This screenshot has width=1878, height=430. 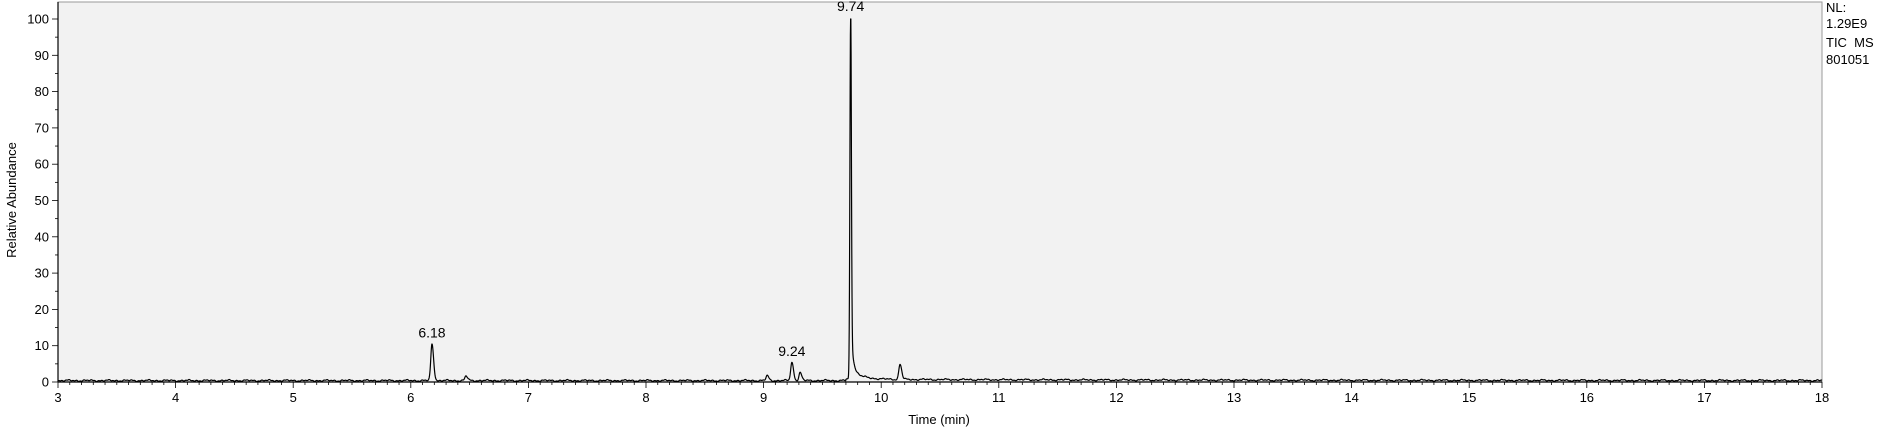 What do you see at coordinates (1850, 42) in the screenshot?
I see `trace-type: TIC MS` at bounding box center [1850, 42].